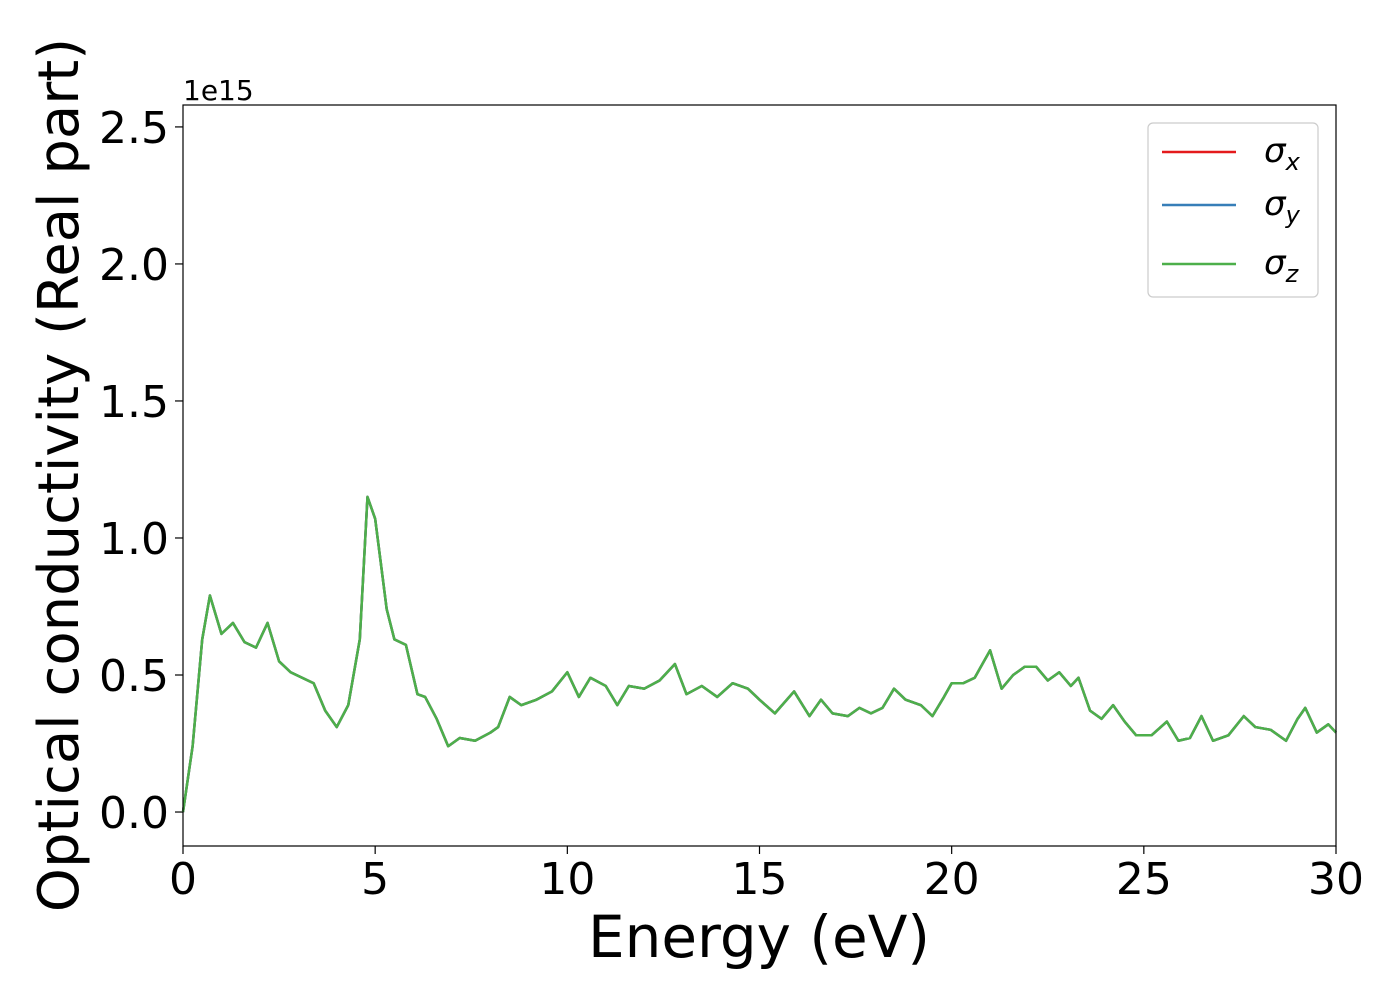  I want to click on legend-label: σz, so click(1282, 265).